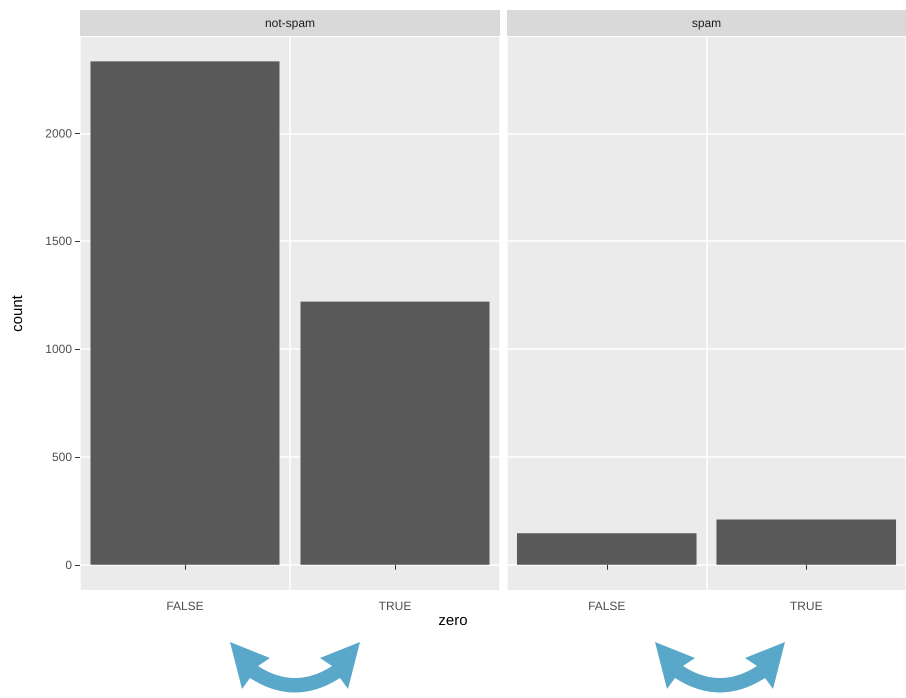 Image resolution: width=906 pixels, height=698 pixels. I want to click on x-axis-title: zero, so click(453, 620).